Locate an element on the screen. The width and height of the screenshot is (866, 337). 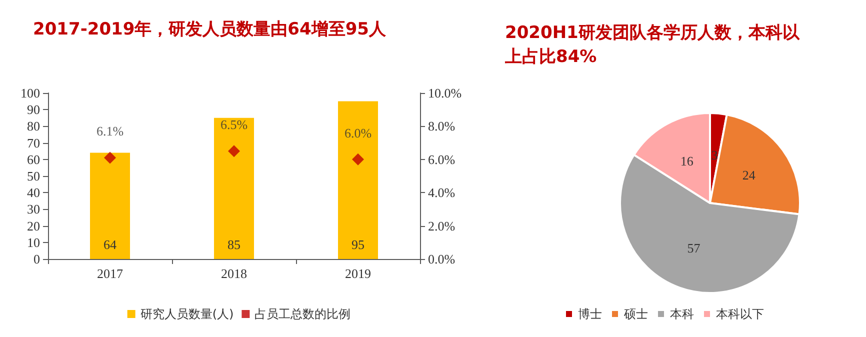
chart-title: 2020H1研发团队各学历人数，本科以上占比84% is located at coordinates (652, 45).